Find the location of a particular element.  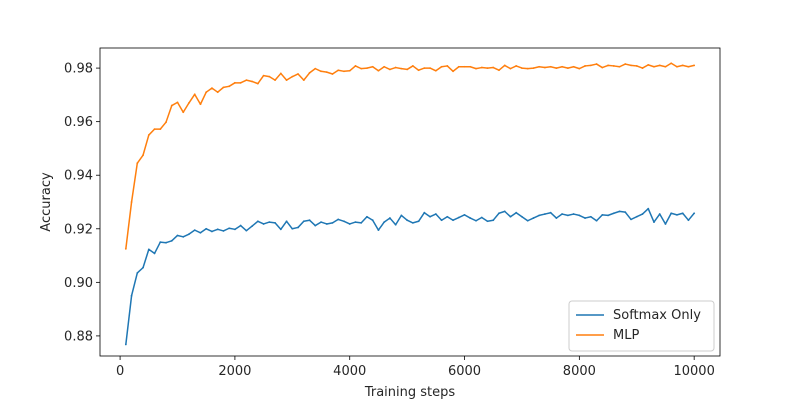

y-tick-label: 0.98 is located at coordinates (78, 69).